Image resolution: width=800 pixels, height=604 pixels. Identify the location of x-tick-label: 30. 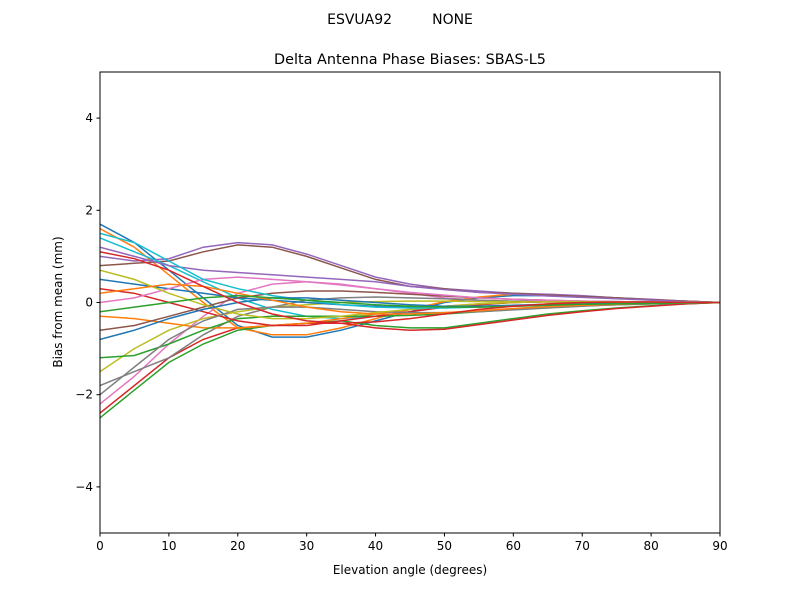
(306, 546).